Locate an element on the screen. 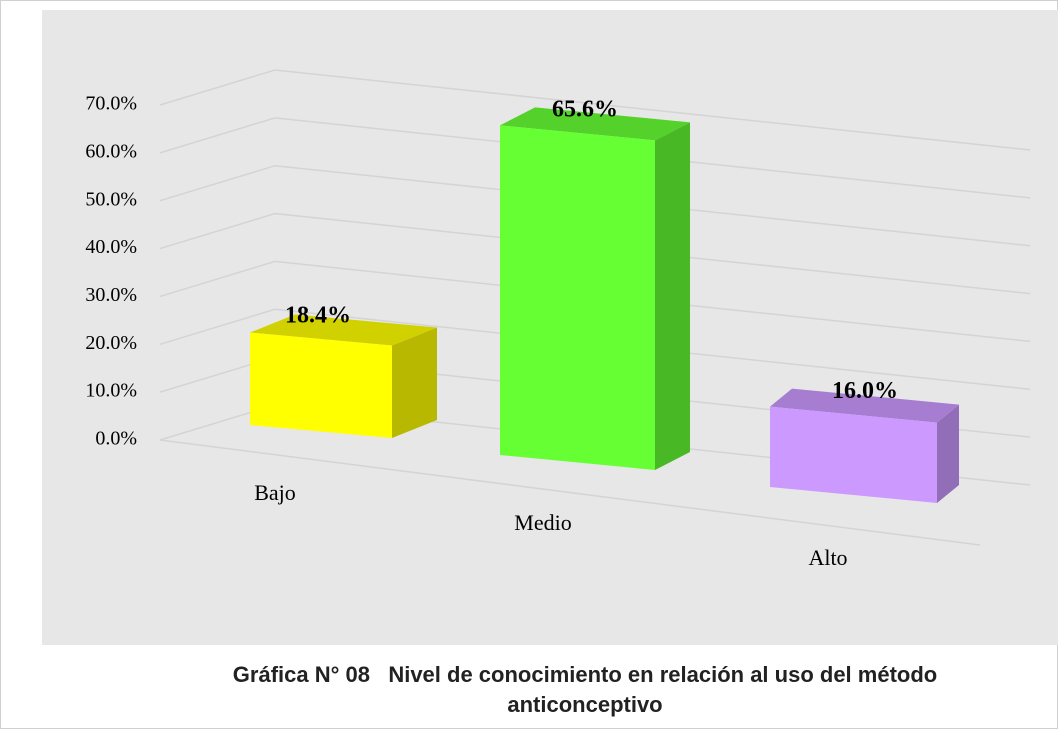  x-tick-label: Bajo is located at coordinates (275, 492).